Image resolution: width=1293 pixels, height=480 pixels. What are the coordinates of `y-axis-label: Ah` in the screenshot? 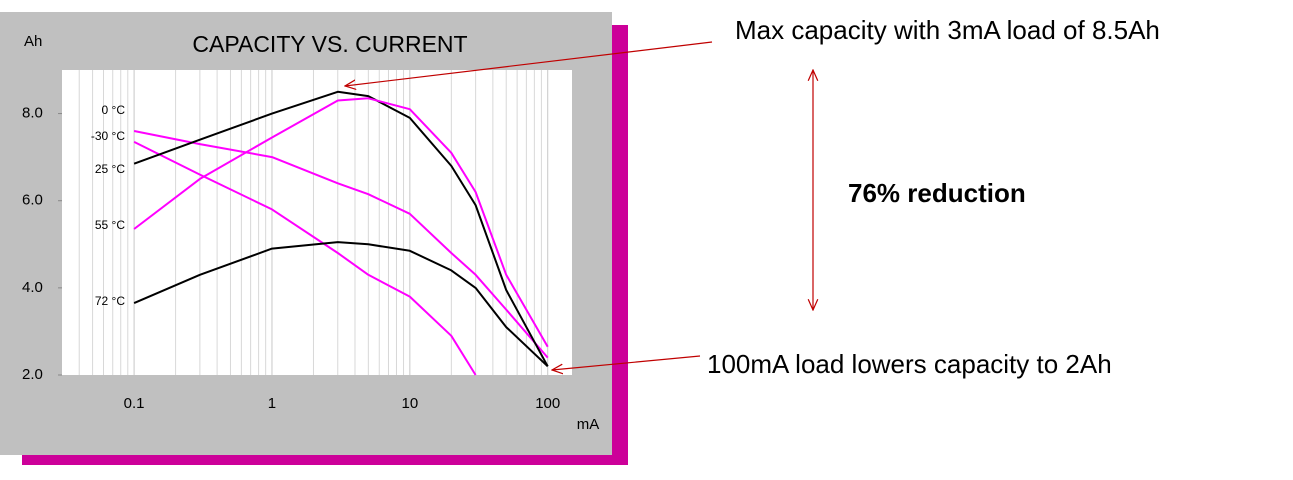 It's located at (33, 41).